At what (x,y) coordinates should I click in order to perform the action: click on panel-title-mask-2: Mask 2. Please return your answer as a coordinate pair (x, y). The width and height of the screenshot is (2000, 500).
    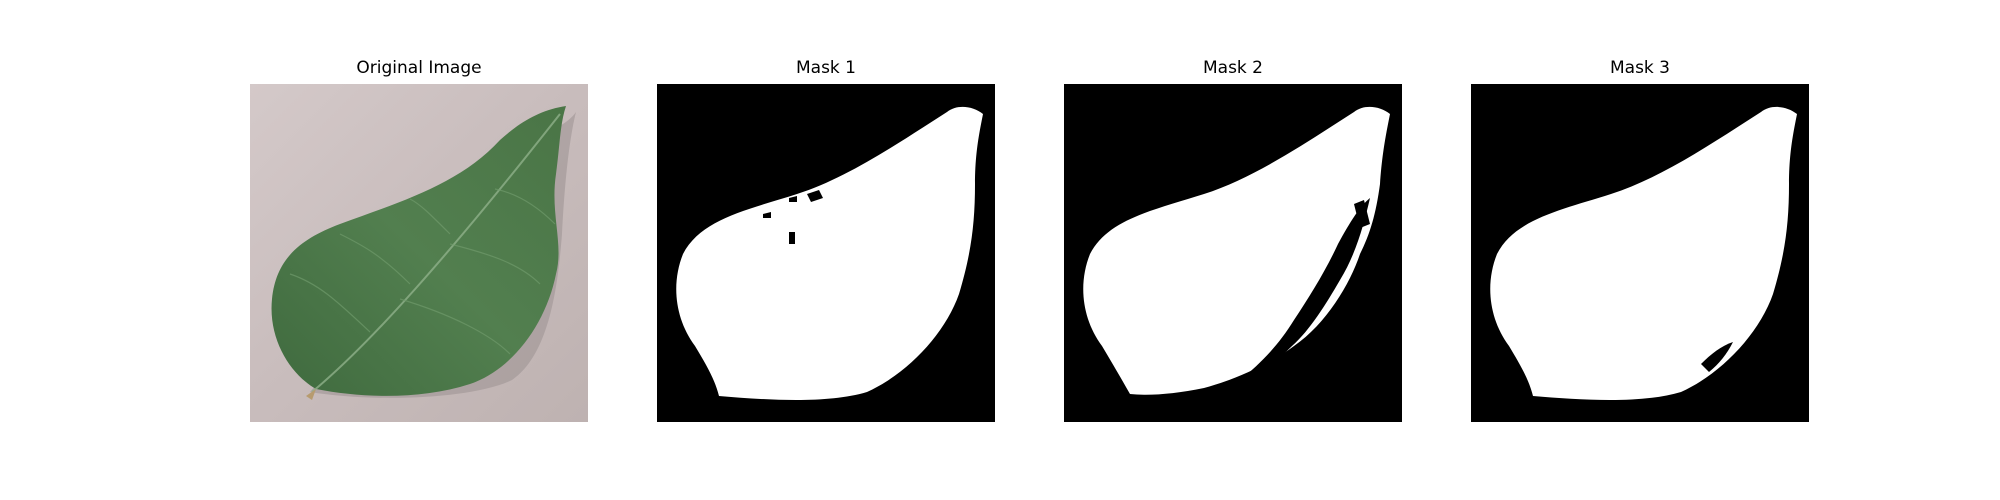
    Looking at the image, I should click on (1232, 68).